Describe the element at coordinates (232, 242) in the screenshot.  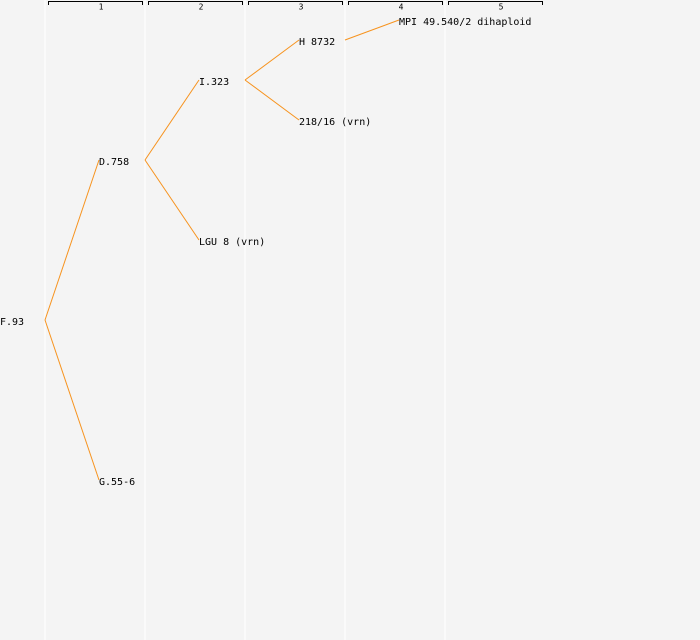
I see `node-label: LGU 8 (vrn)` at that location.